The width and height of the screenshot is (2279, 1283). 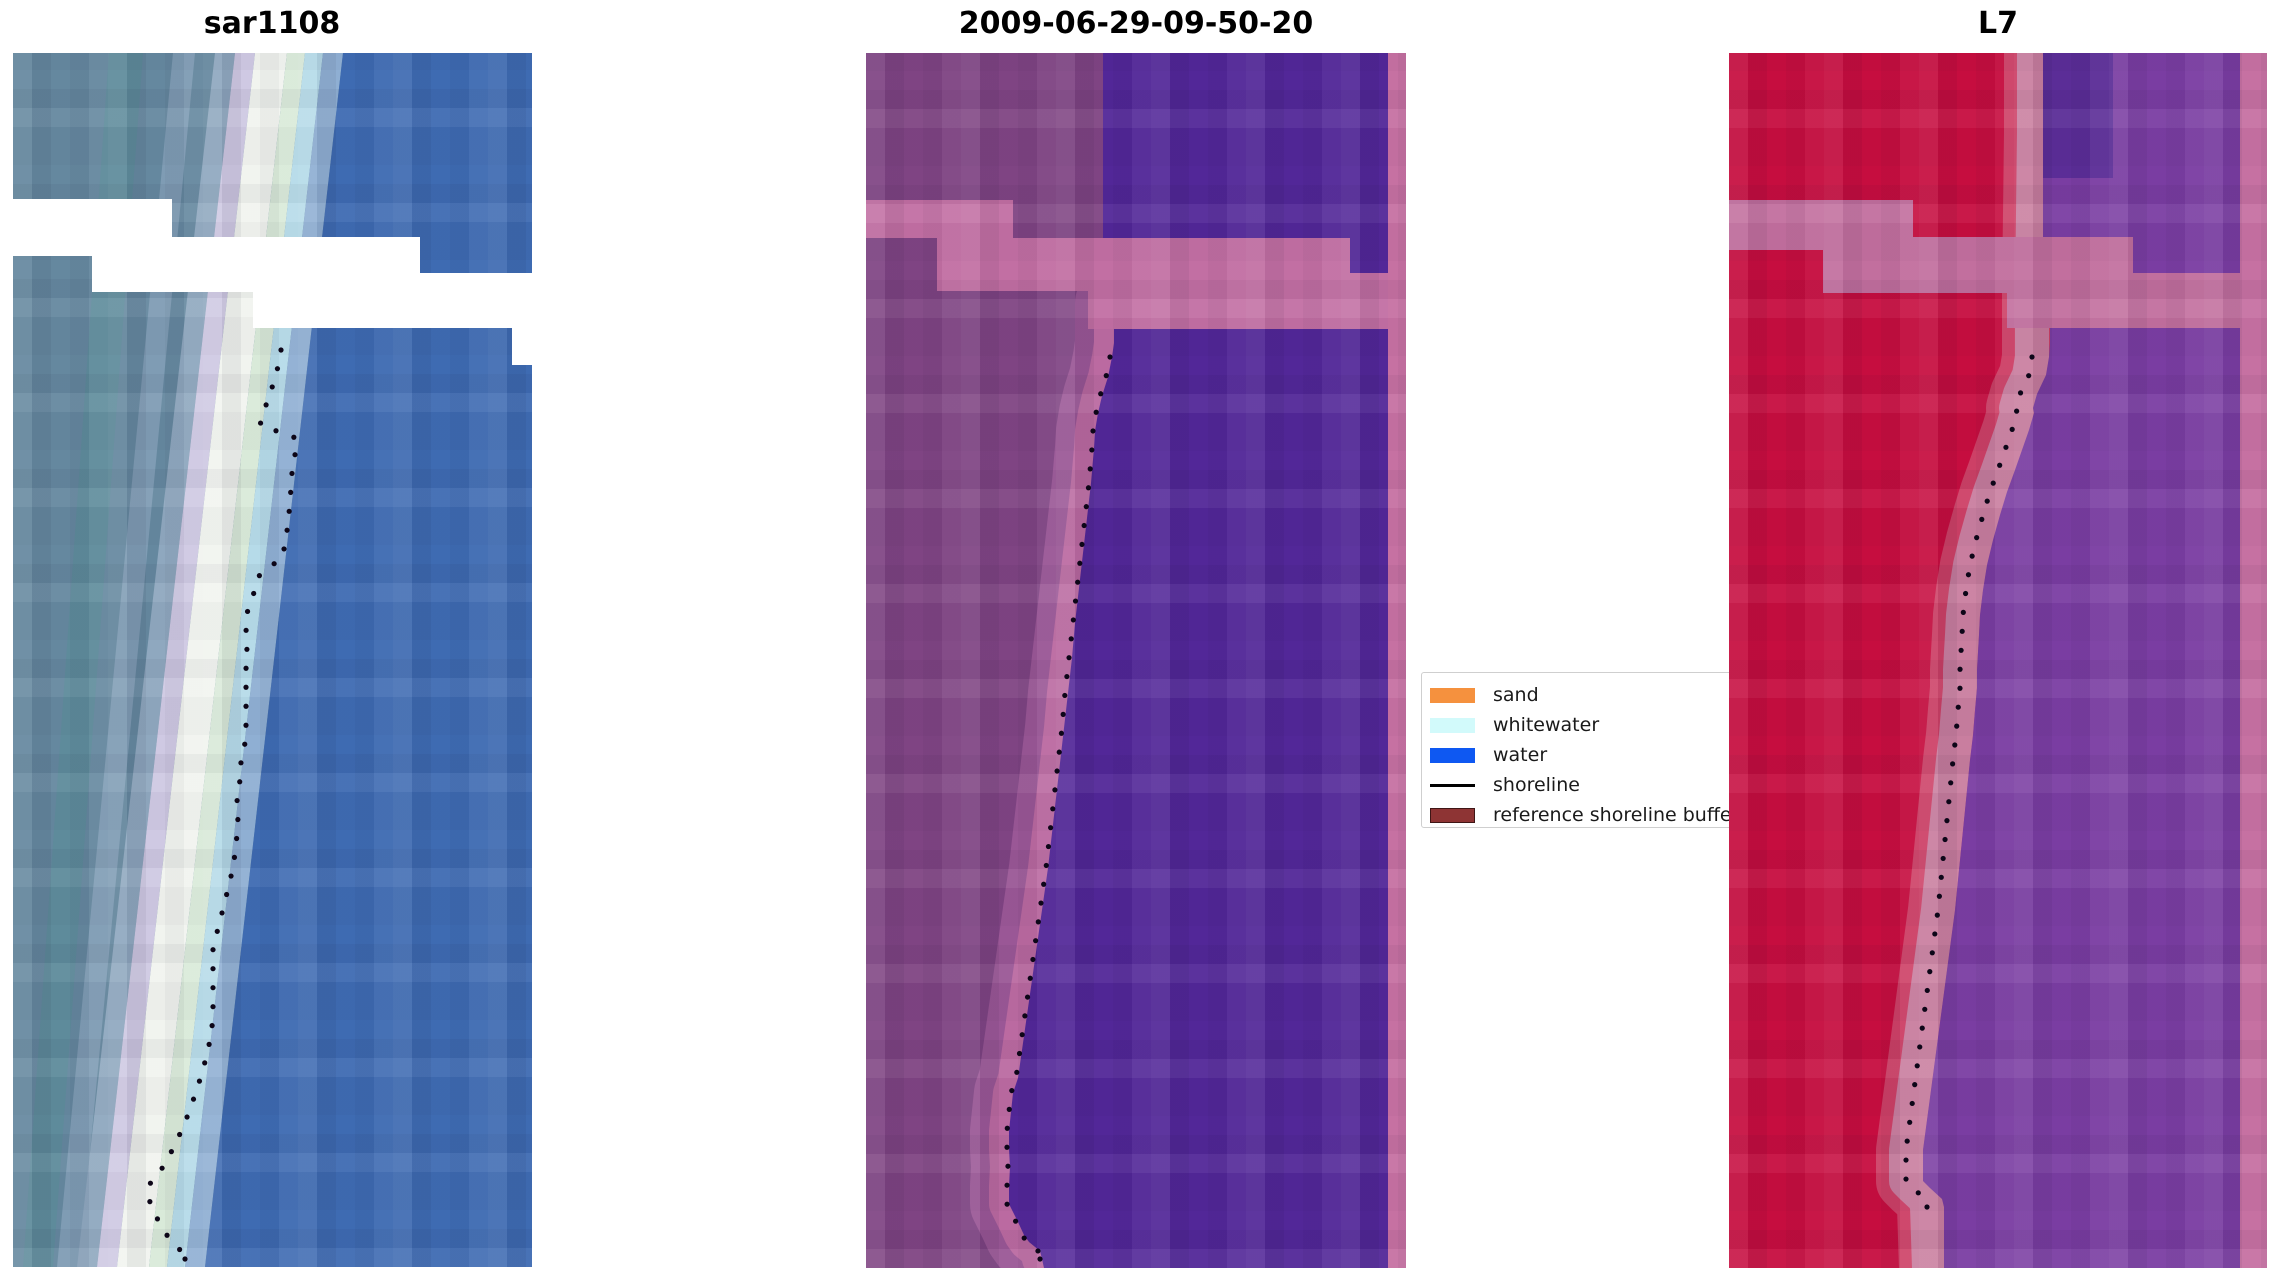 What do you see at coordinates (1520, 755) in the screenshot?
I see `legend-item-label: water` at bounding box center [1520, 755].